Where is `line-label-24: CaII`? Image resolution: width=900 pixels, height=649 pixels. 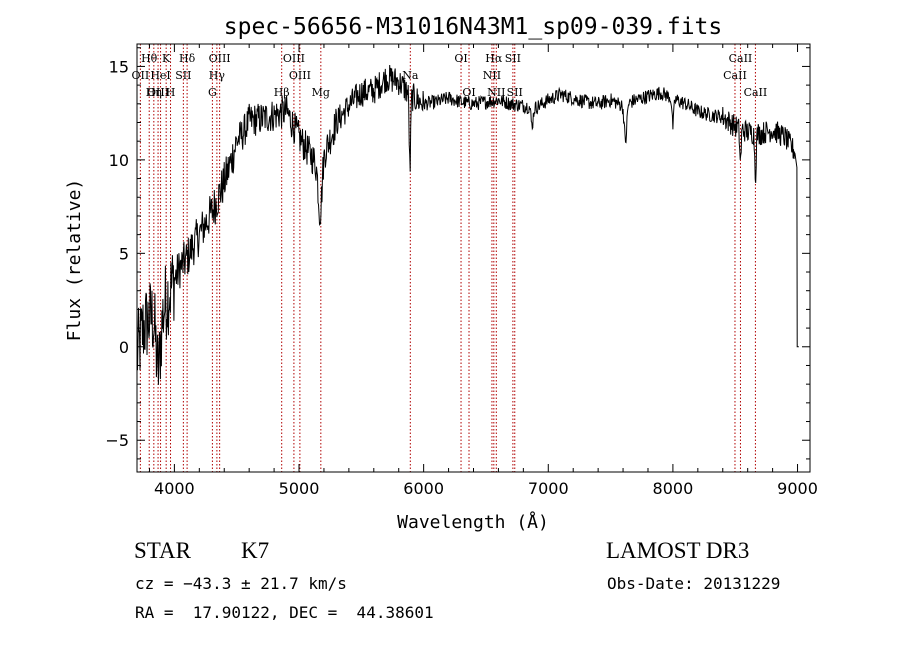 line-label-24: CaII is located at coordinates (735, 75).